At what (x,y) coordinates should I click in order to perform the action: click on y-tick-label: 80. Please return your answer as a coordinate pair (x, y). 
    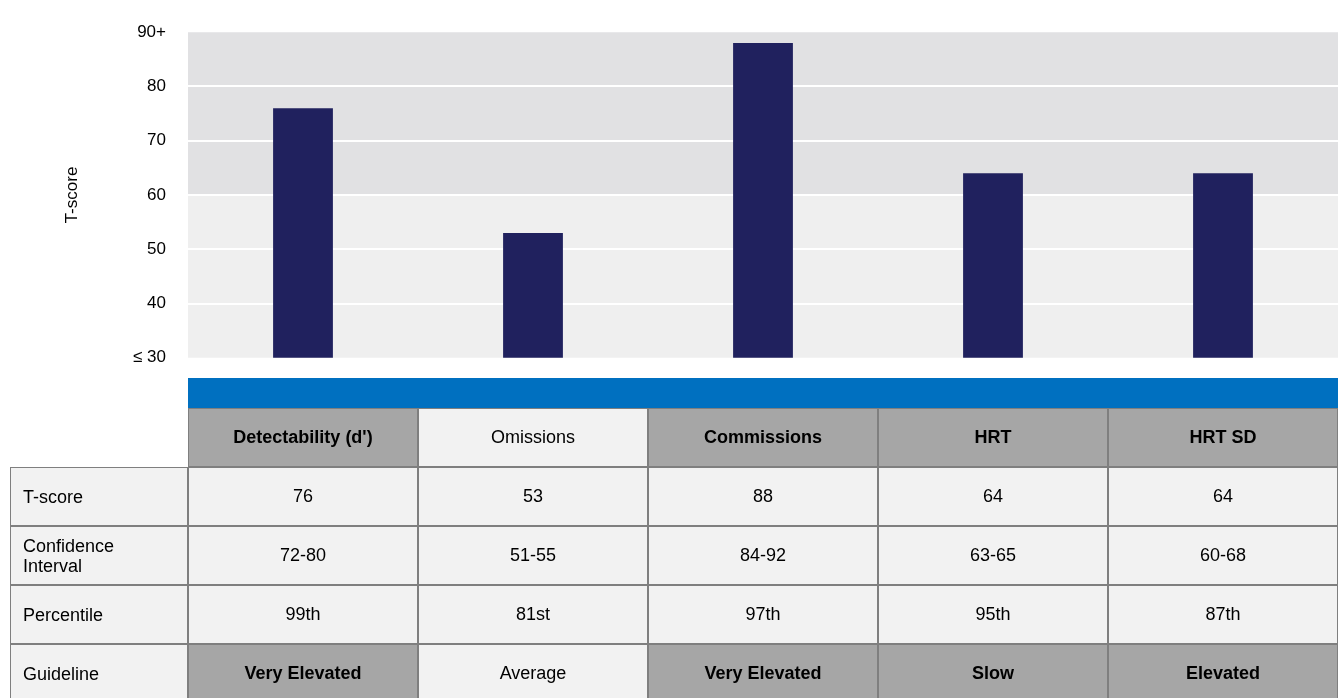
    Looking at the image, I should click on (156, 86).